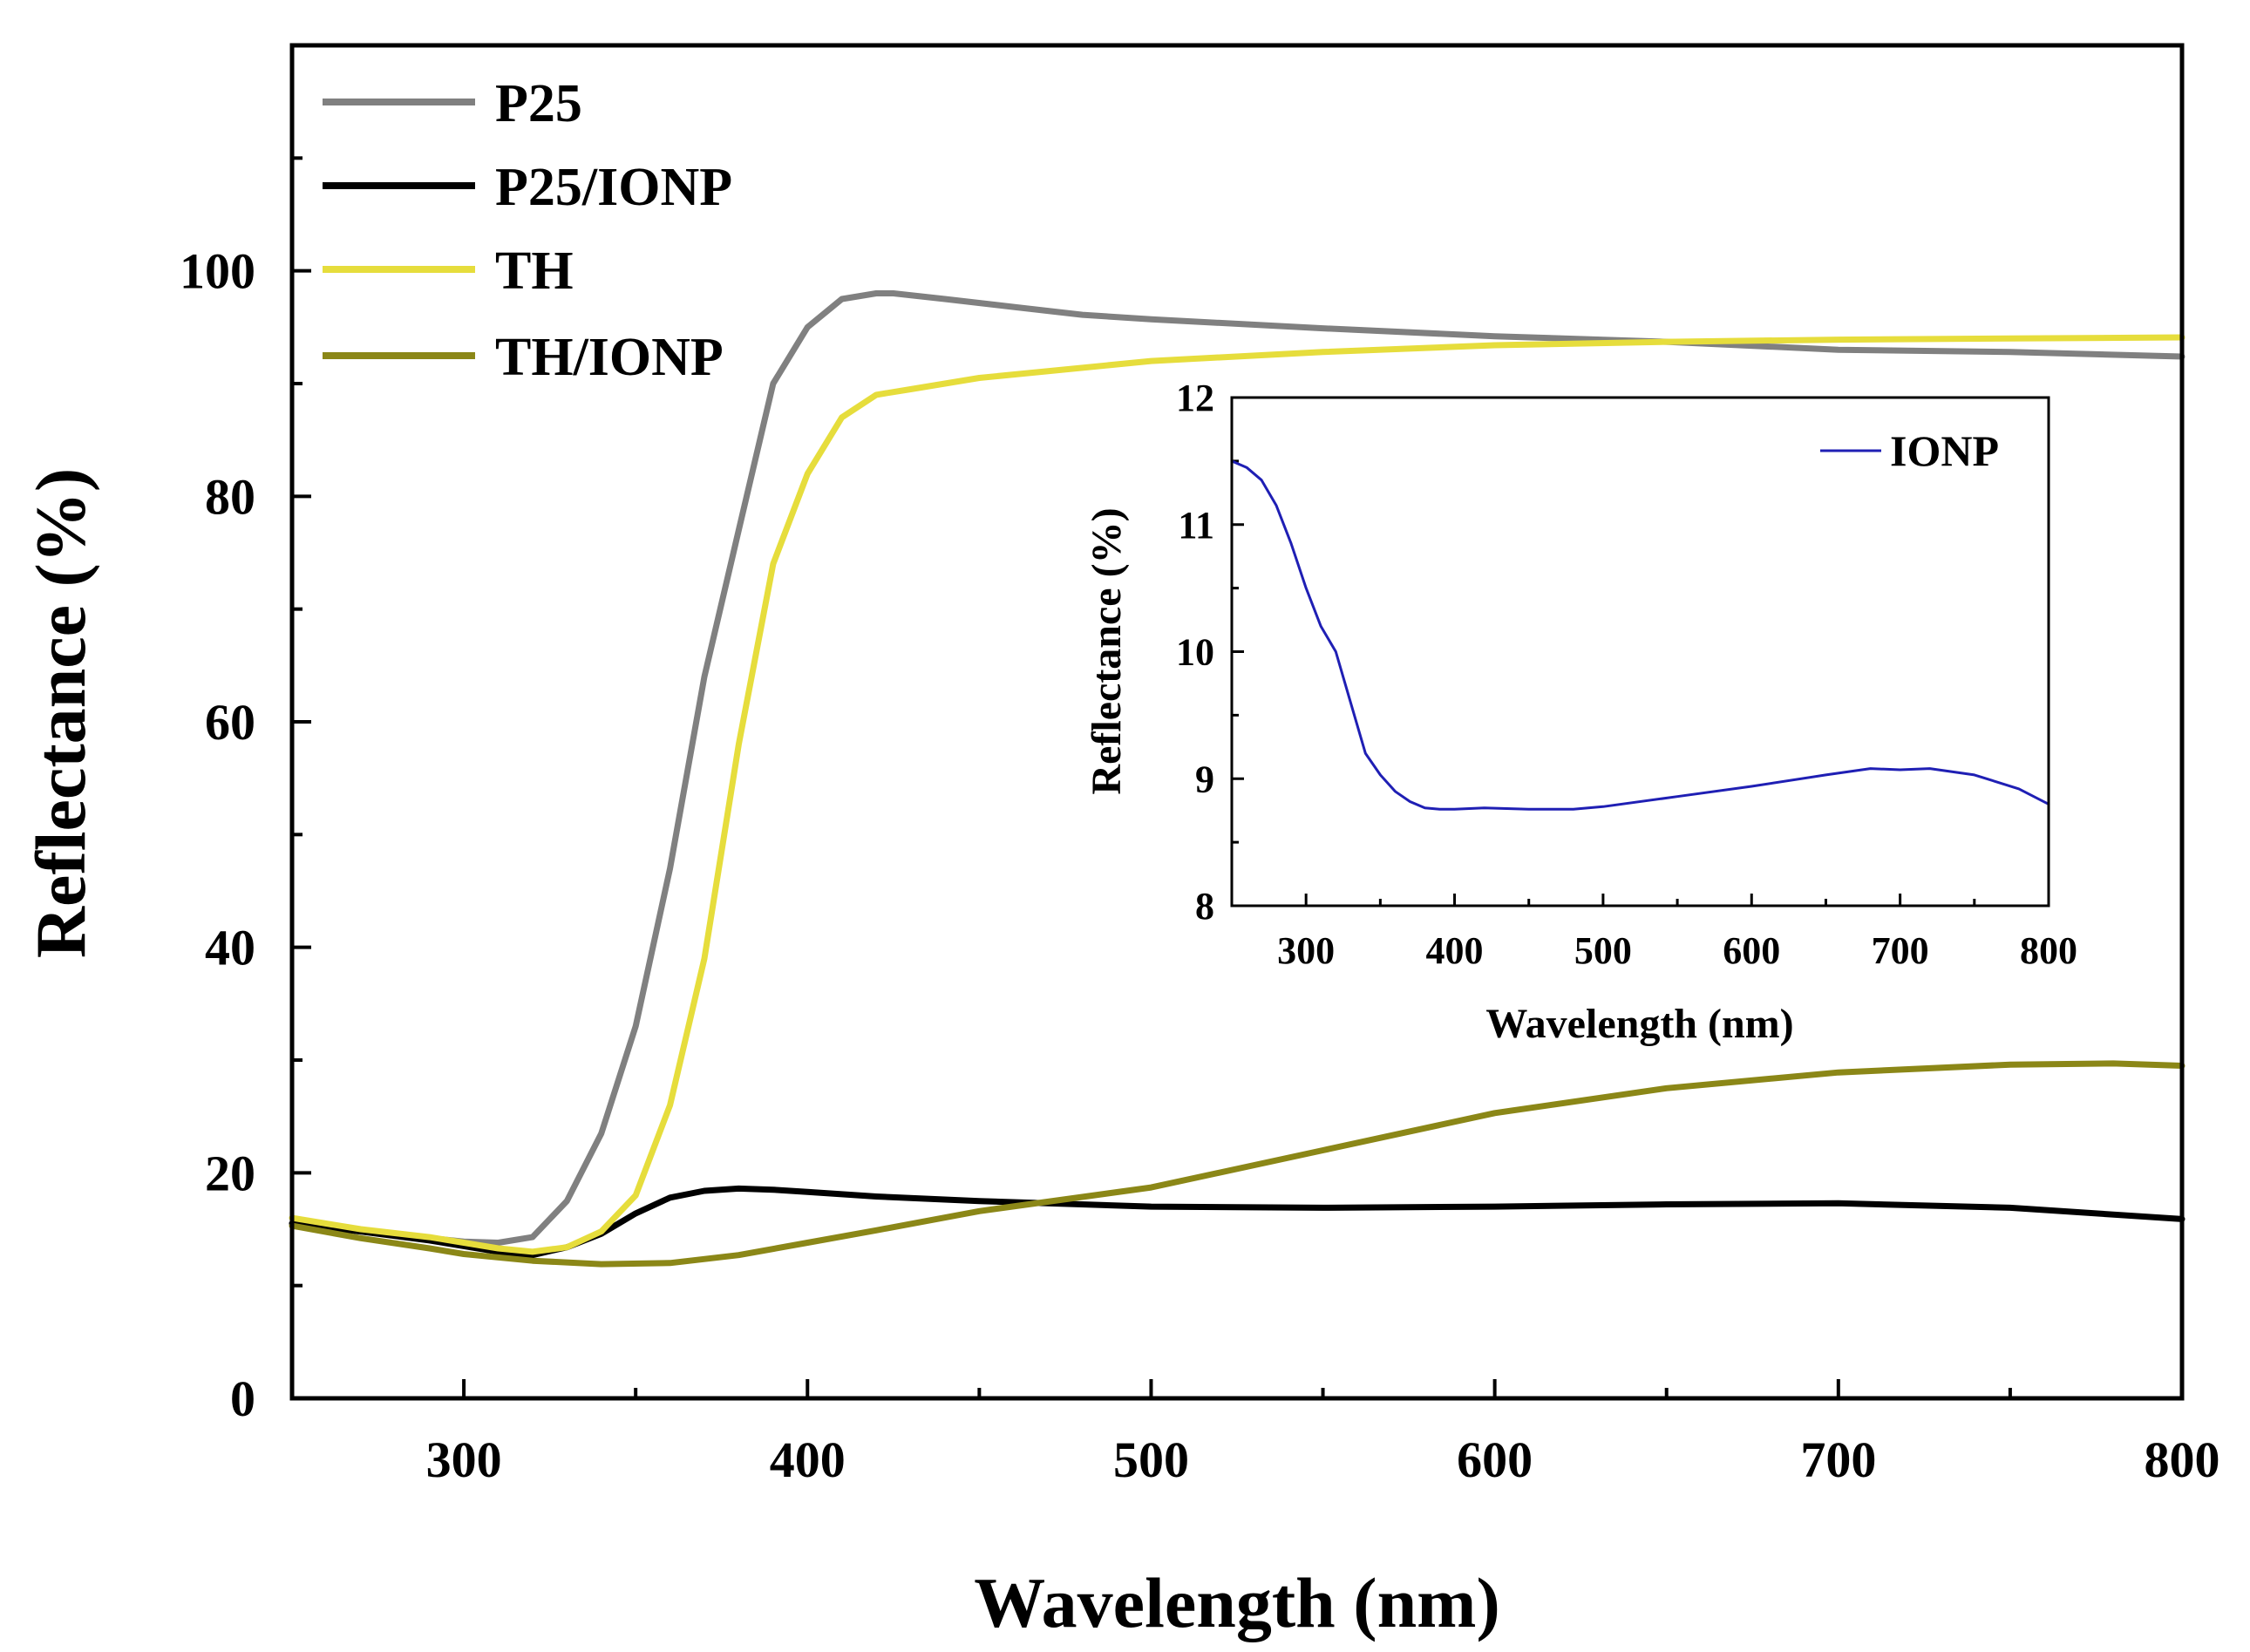  Describe the element at coordinates (1751, 950) in the screenshot. I see `inset-x-tick-label: 600` at that location.